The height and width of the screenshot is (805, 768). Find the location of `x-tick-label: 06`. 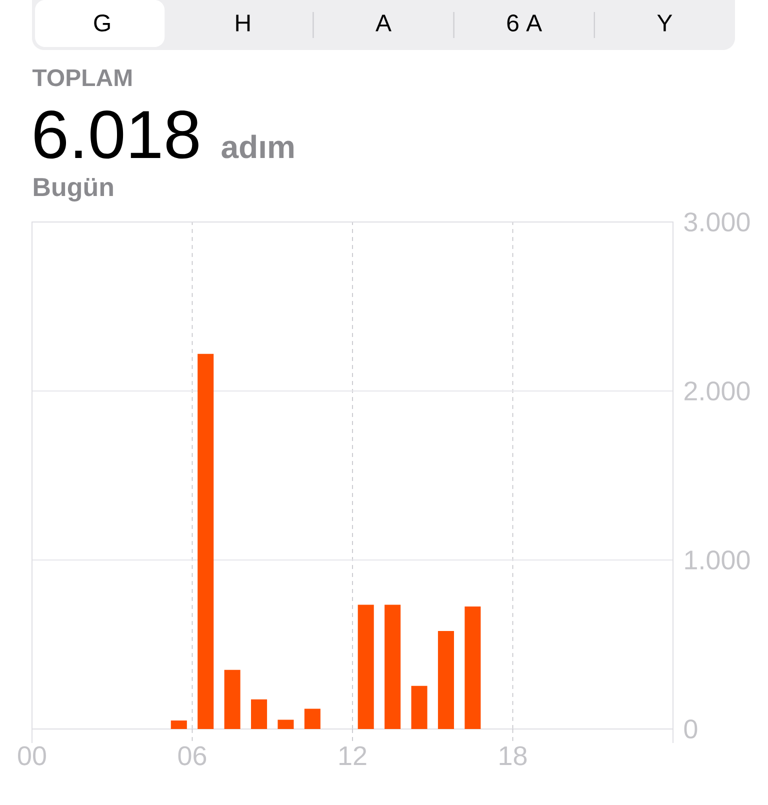

x-tick-label: 06 is located at coordinates (192, 756).